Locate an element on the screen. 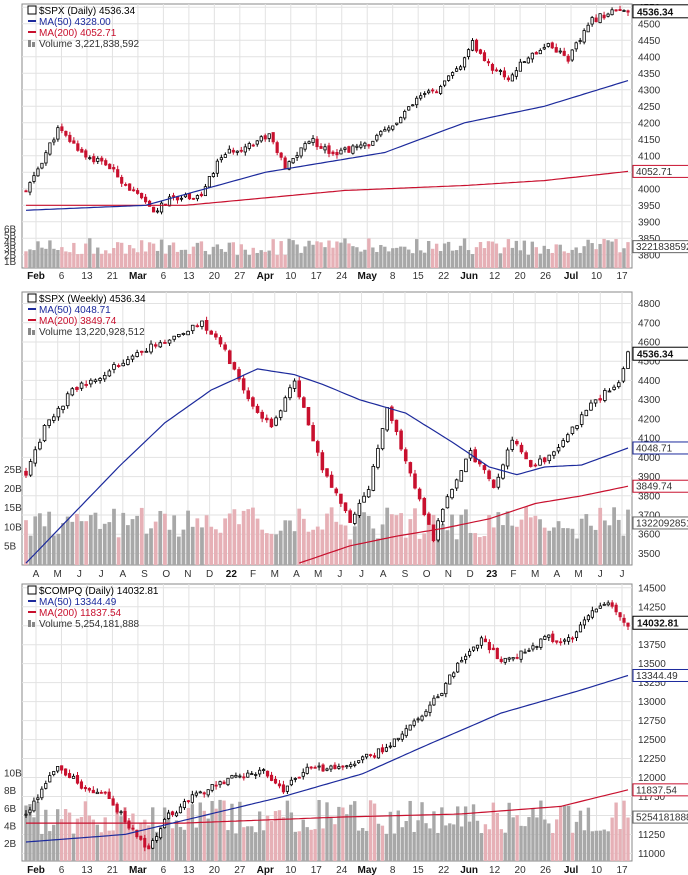 The image size is (688, 875). legend-volume: Volume 13,220,928,512 is located at coordinates (92, 332).